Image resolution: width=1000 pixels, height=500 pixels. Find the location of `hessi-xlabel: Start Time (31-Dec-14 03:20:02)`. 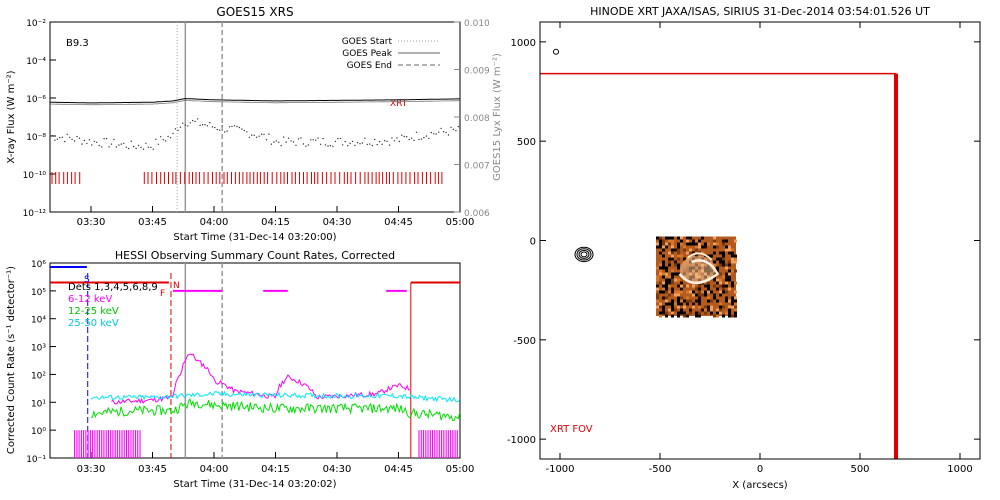

hessi-xlabel: Start Time (31-Dec-14 03:20:02) is located at coordinates (254, 484).